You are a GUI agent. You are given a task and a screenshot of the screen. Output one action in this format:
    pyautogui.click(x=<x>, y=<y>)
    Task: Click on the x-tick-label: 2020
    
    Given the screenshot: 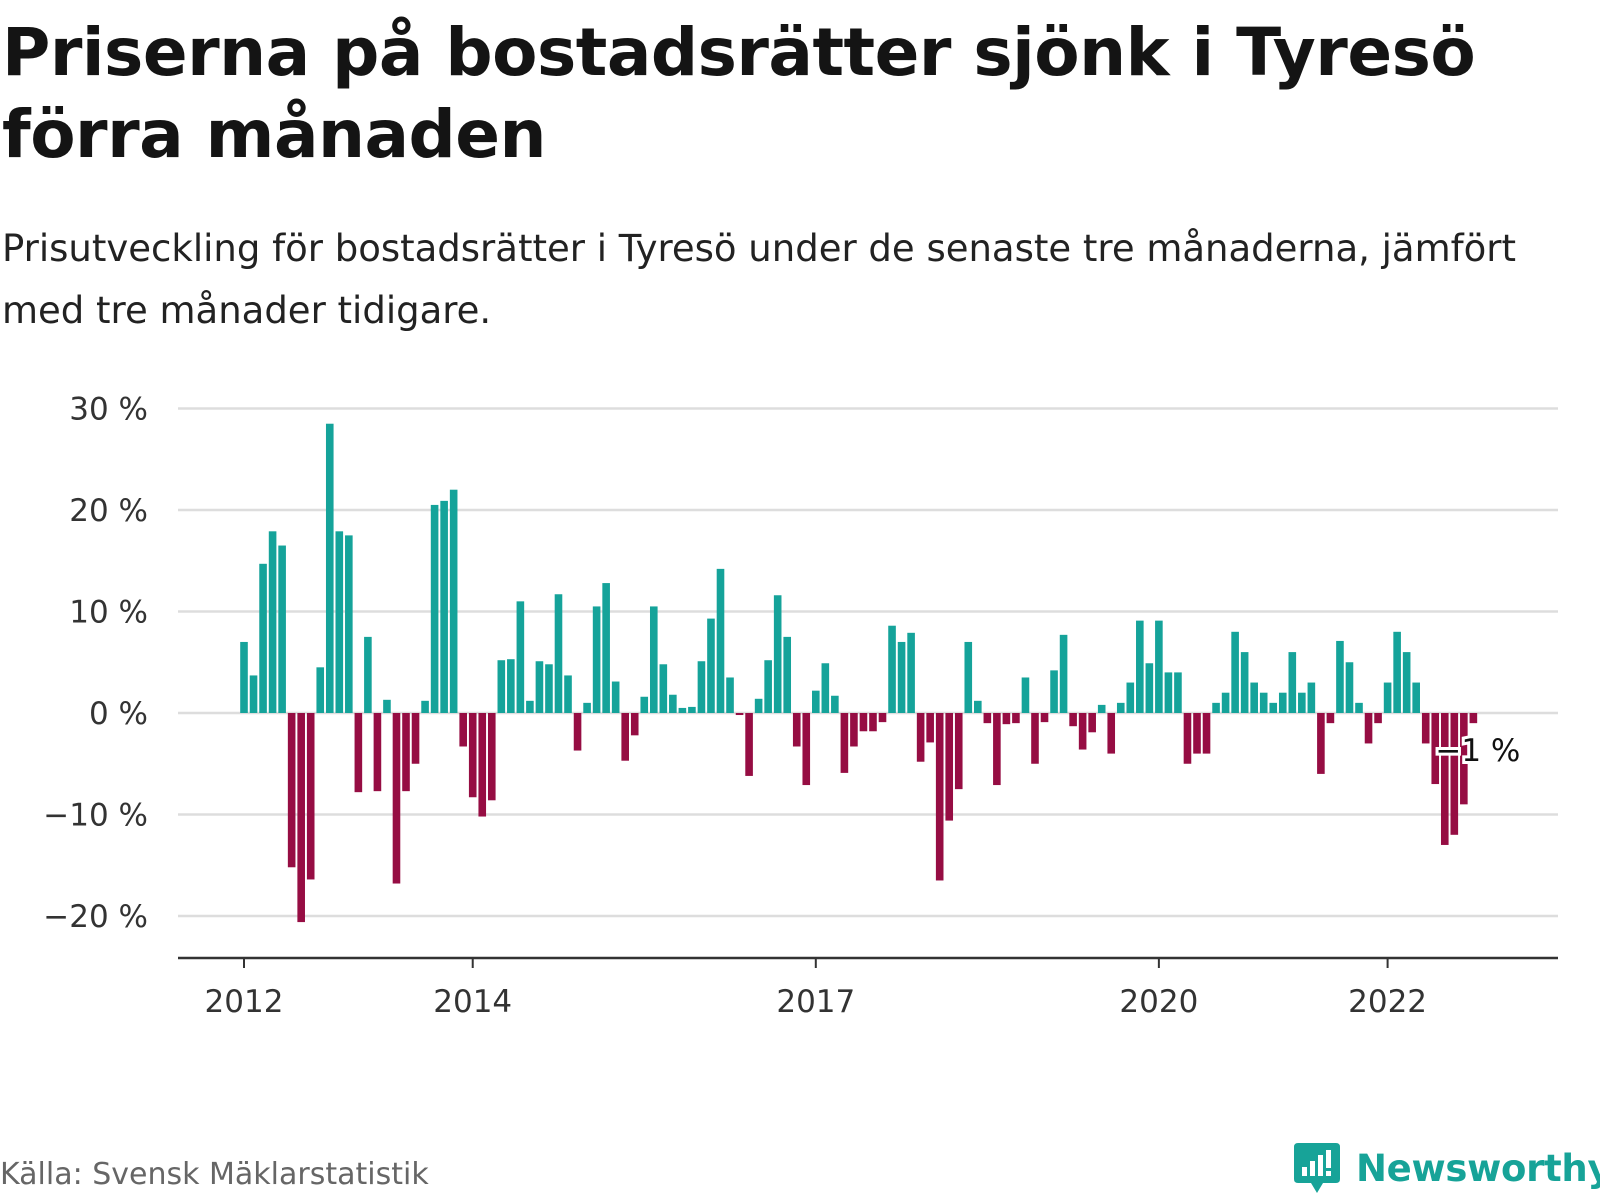 What is the action you would take?
    pyautogui.click(x=1158, y=1002)
    